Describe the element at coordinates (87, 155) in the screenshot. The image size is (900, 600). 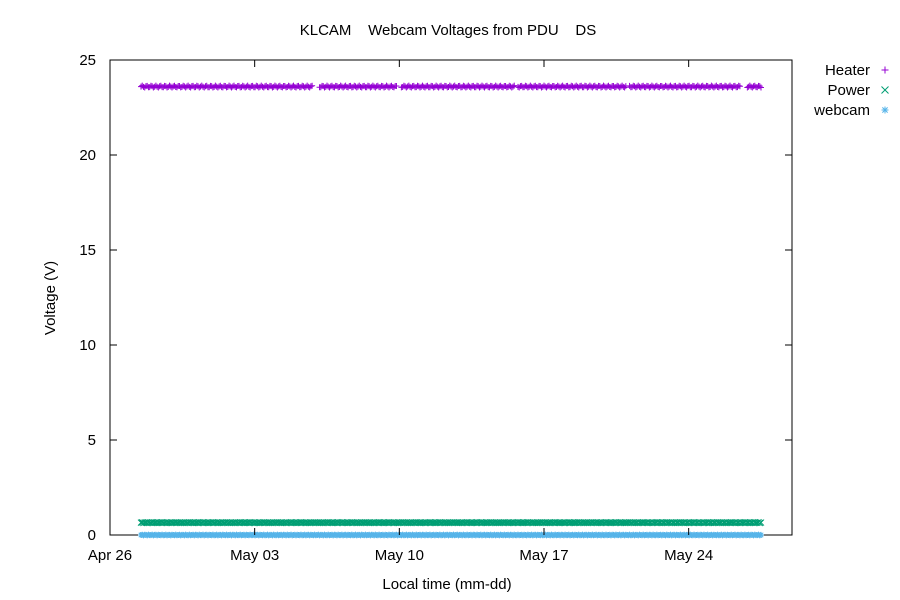
I see `y-tick-label: 20` at that location.